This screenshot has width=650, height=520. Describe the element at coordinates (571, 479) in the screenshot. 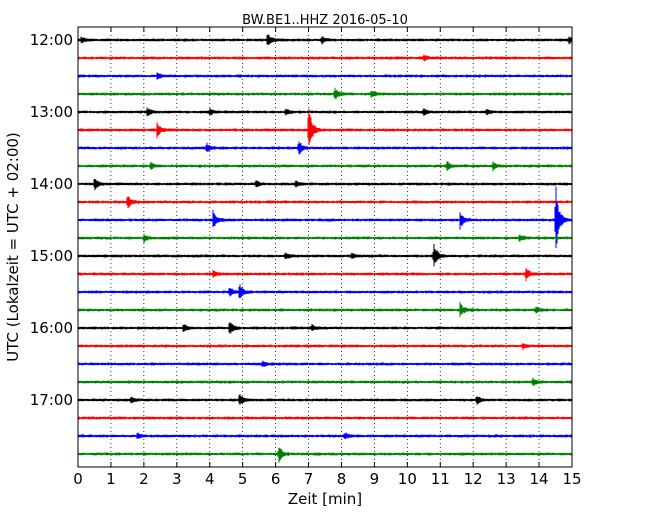

I see `x-tick-label: 15` at that location.